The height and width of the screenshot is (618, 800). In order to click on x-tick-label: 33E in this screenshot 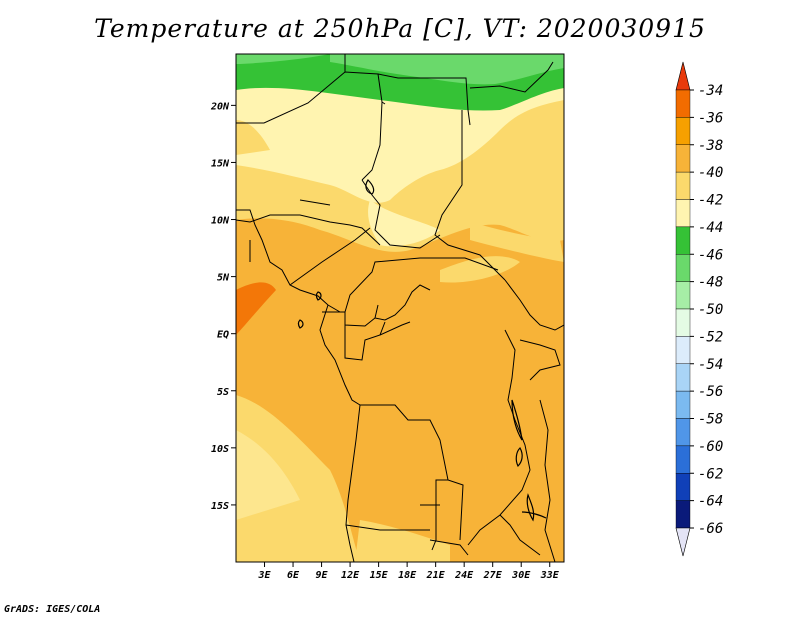, I will do `click(550, 575)`.